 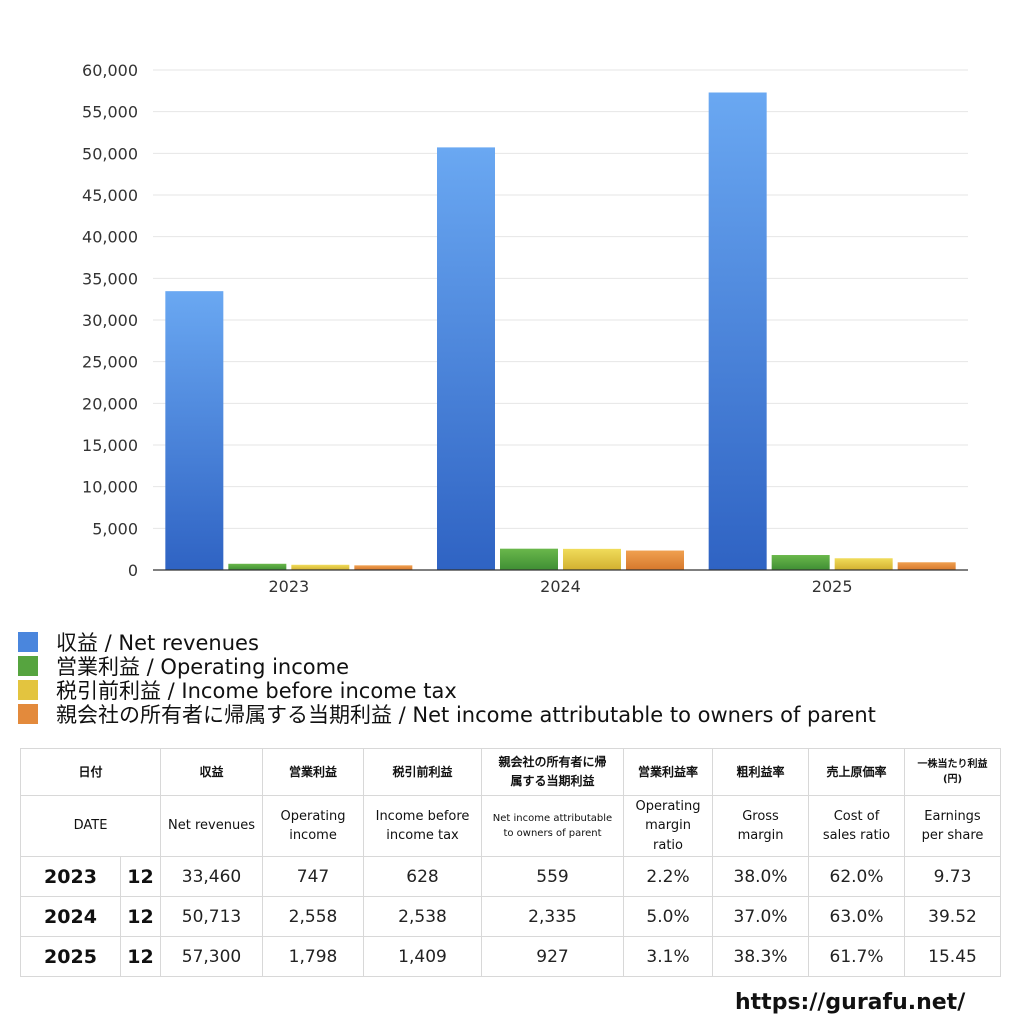 I want to click on cell-net-income: 559, so click(x=553, y=876).